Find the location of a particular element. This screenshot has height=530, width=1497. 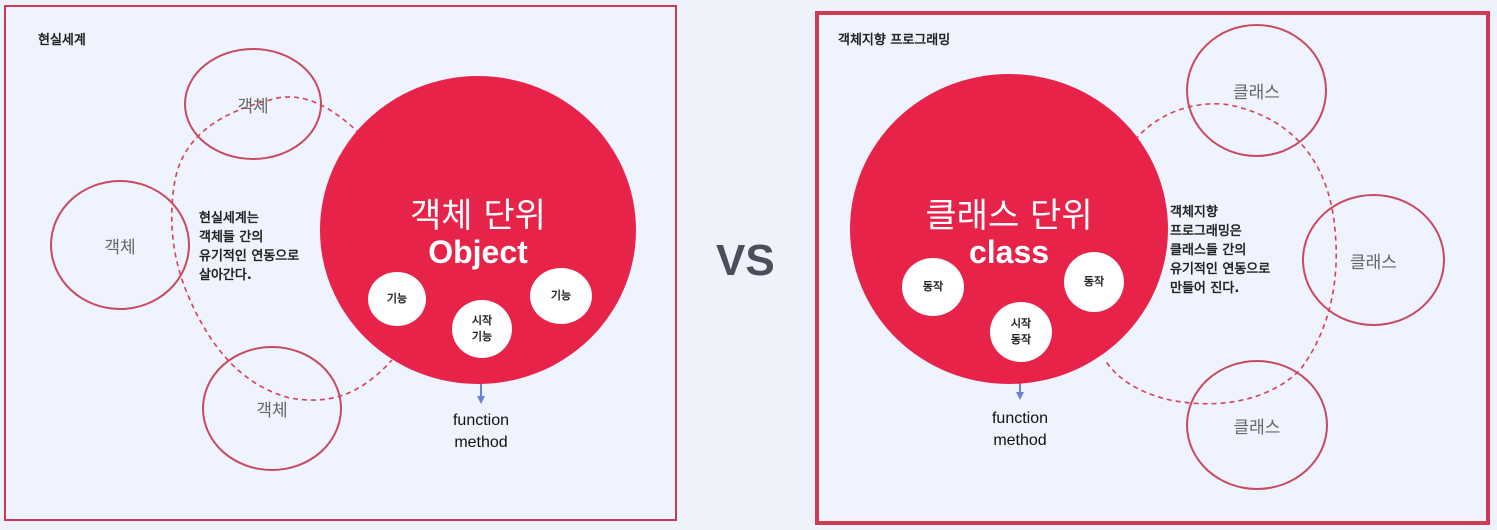

object-circle-left: 객체 is located at coordinates (120, 245).